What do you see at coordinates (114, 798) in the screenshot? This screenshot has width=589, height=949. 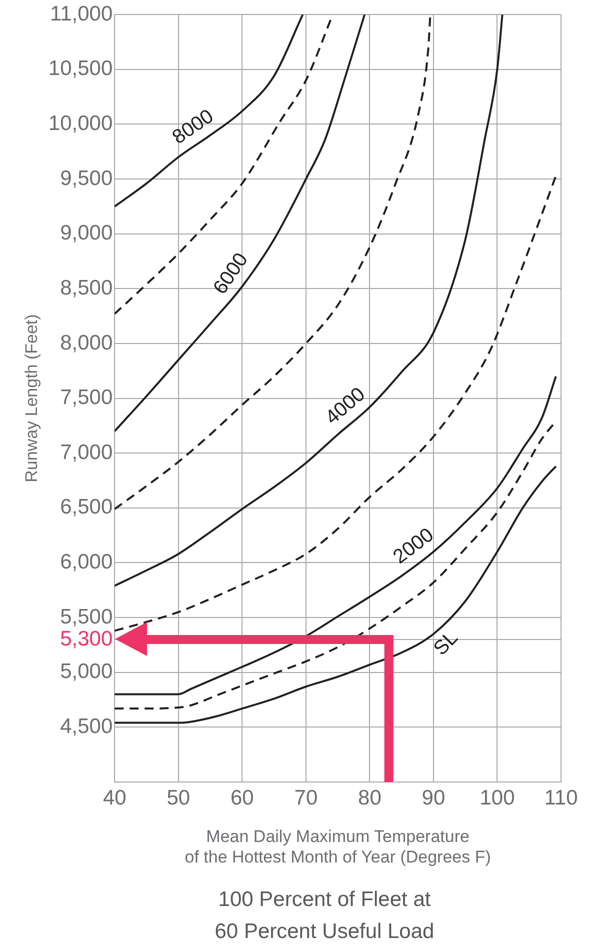 I see `x-tick-label: 40` at bounding box center [114, 798].